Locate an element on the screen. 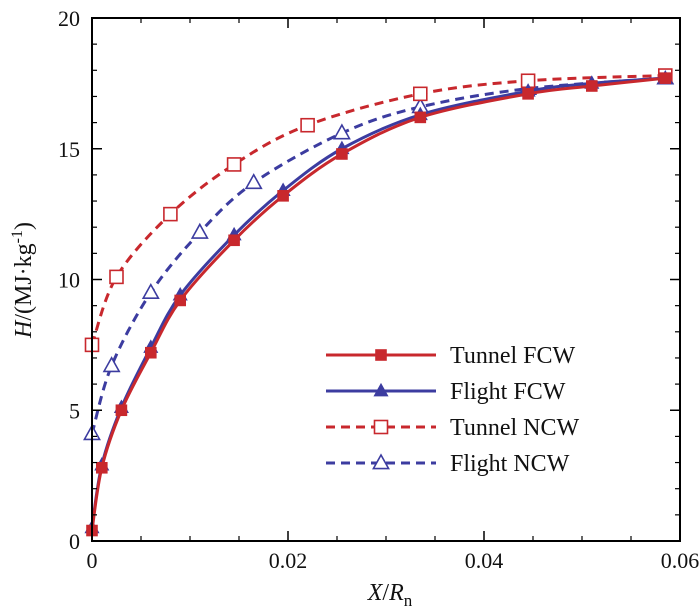 This screenshot has height=616, width=700. y-axis-title-text: /(MJ·kg is located at coordinates (24, 281).